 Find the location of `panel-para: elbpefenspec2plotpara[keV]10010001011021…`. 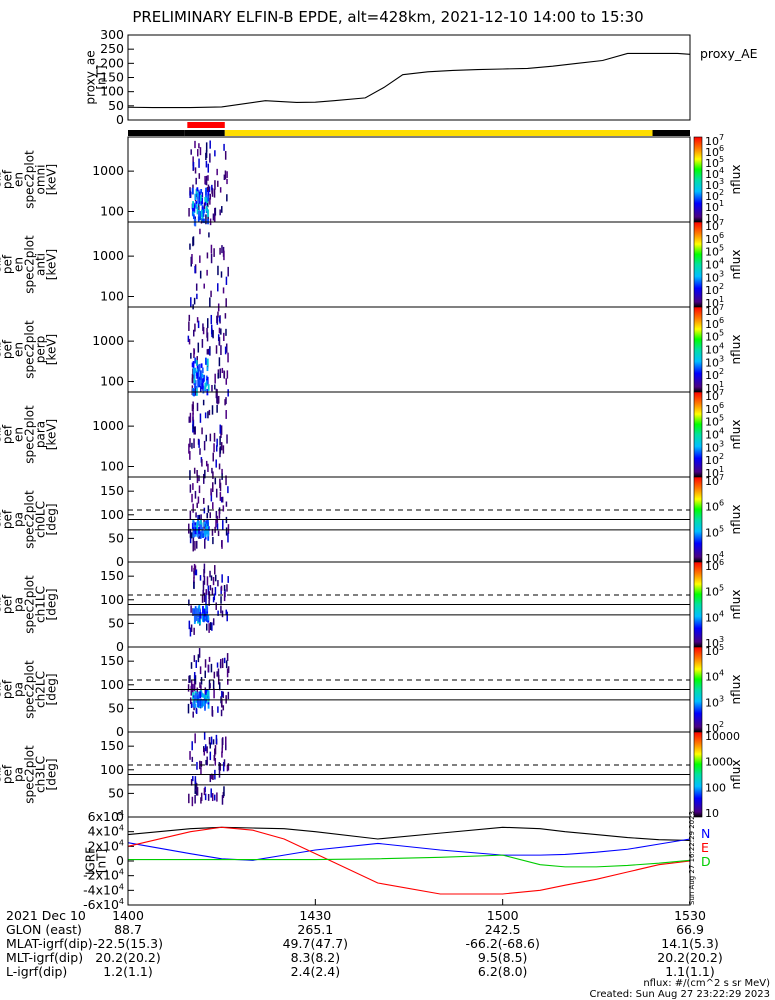

panel-para: elbpefenspec2plotpara[keV]10010001011021… is located at coordinates (371, 437).